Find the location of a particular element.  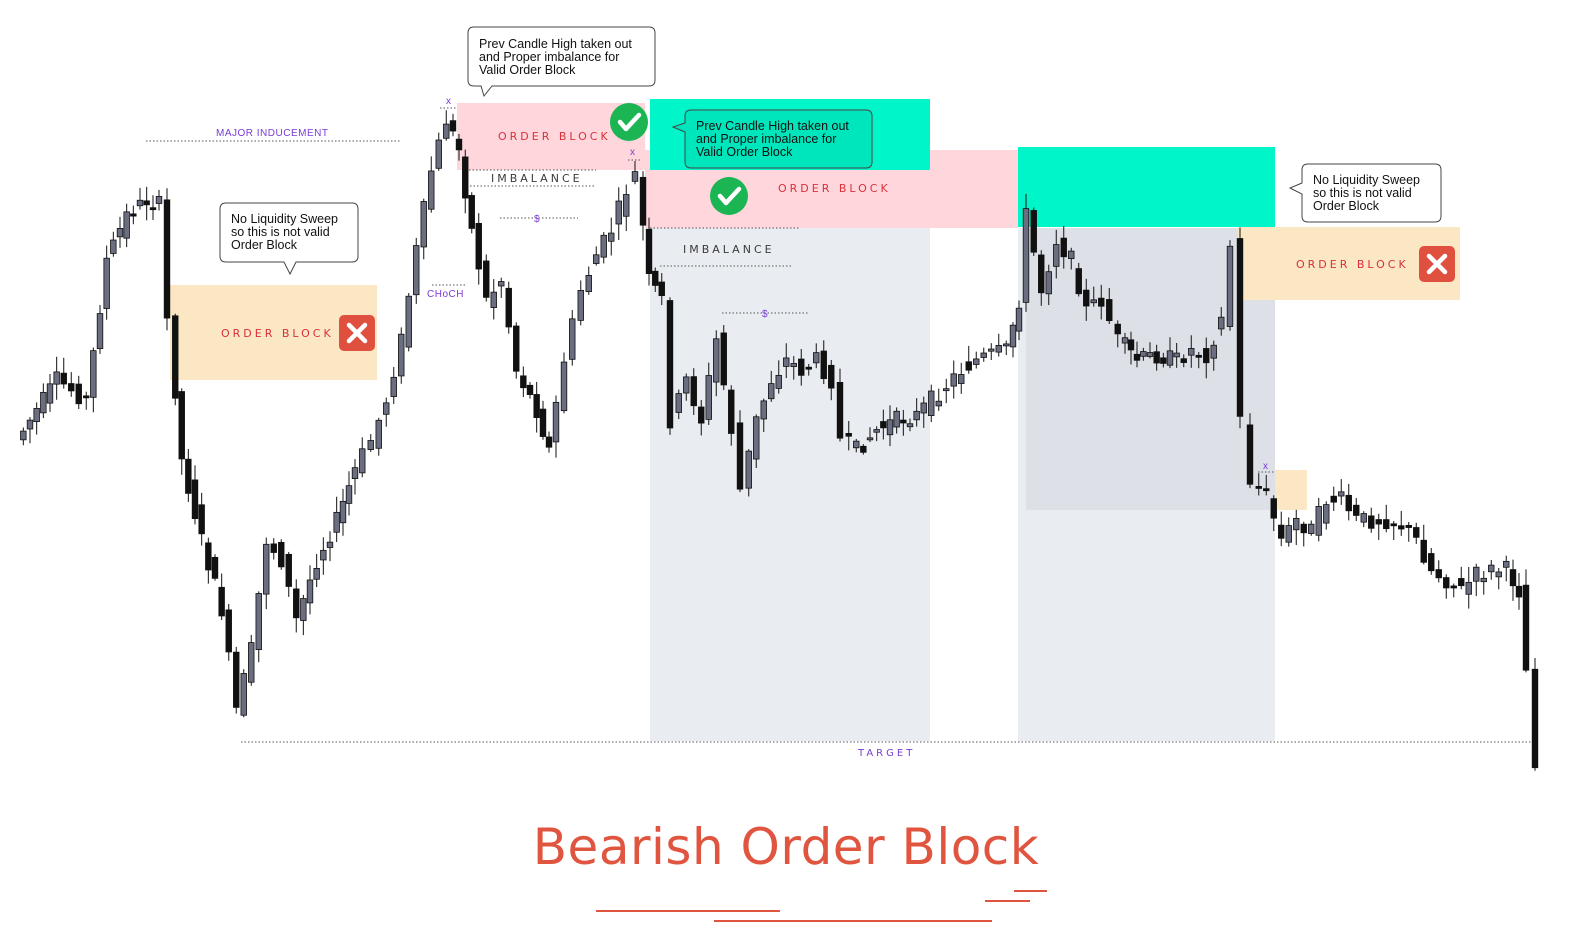

svg-text: and Proper imbalance for is located at coordinates (549, 57).